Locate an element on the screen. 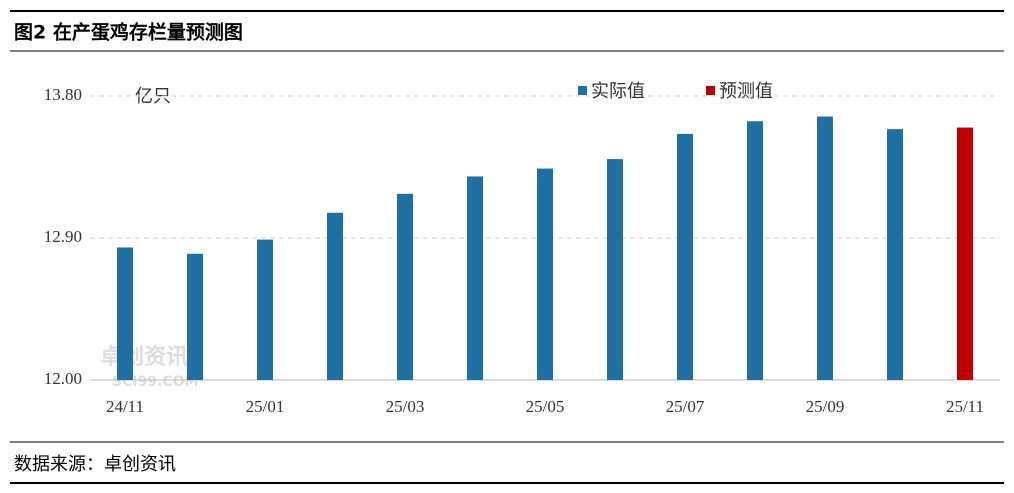  legend-label: 预测值 is located at coordinates (746, 91).